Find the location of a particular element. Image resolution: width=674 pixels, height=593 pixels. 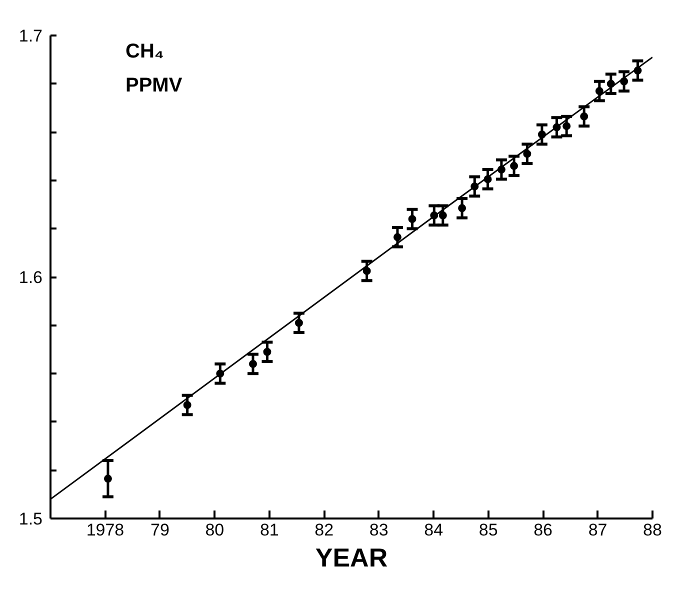

x-tick-label: 1978 is located at coordinates (105, 530).